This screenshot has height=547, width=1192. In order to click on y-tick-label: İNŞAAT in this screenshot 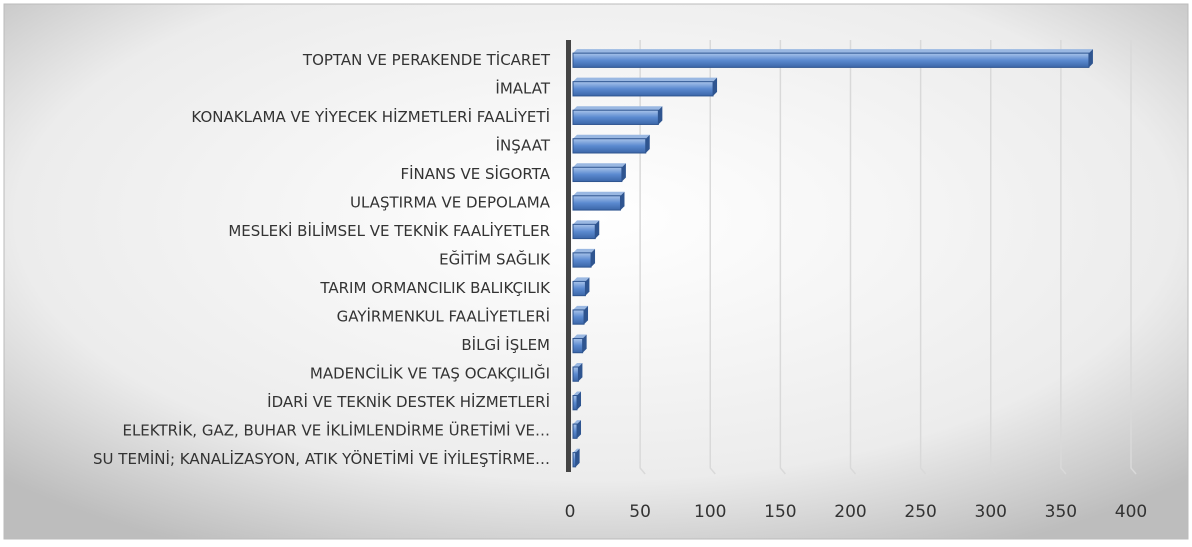, I will do `click(523, 144)`.